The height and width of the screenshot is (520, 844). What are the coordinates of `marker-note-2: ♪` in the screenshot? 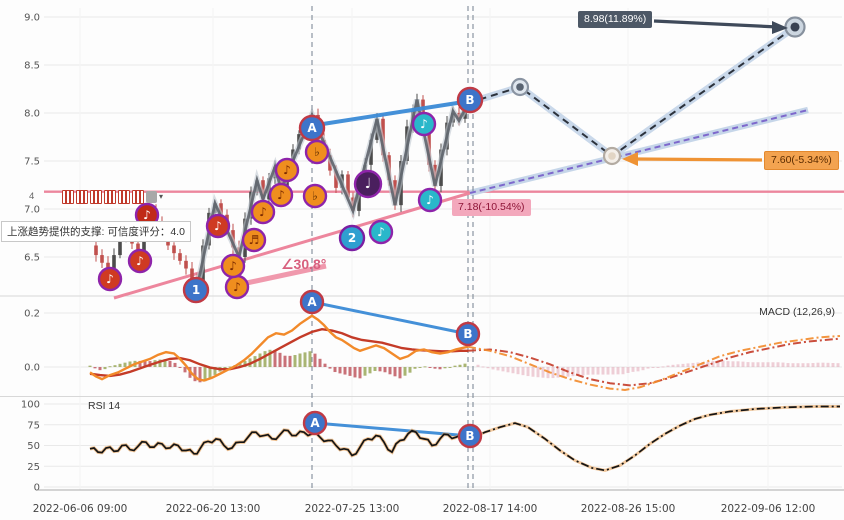 It's located at (140, 261).